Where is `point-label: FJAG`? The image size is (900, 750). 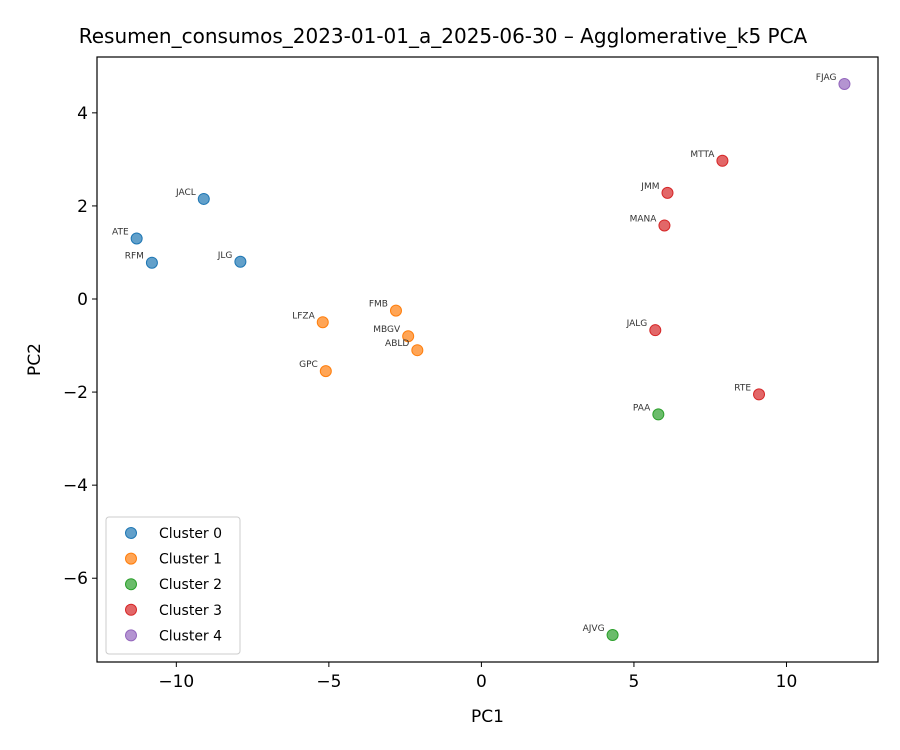 point-label: FJAG is located at coordinates (826, 78).